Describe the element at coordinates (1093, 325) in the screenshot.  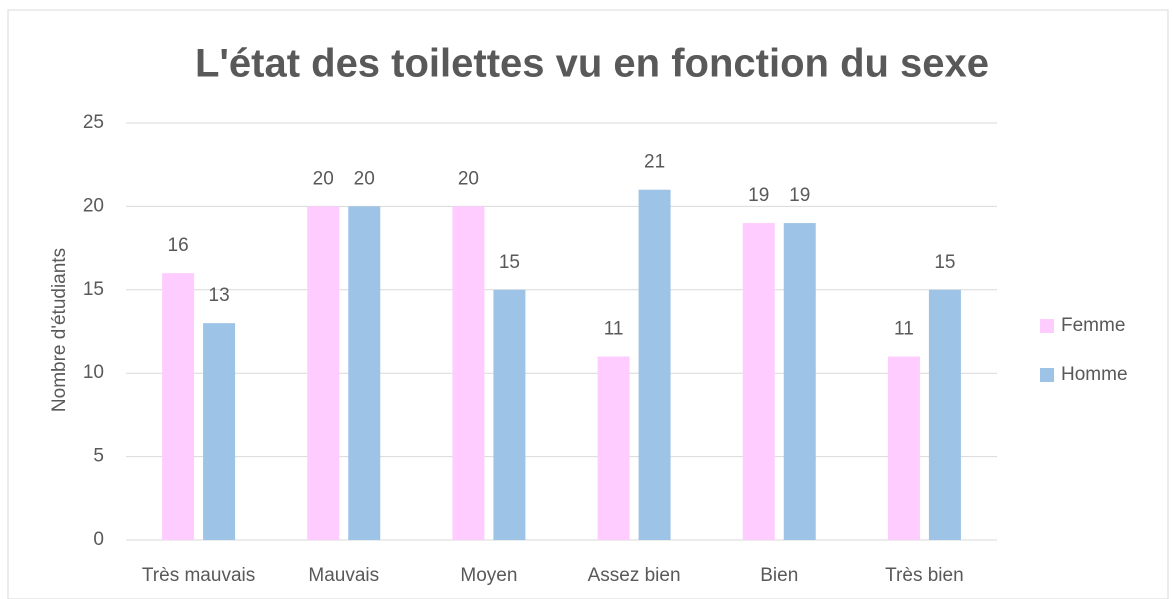
I see `legend-label: Femme` at that location.